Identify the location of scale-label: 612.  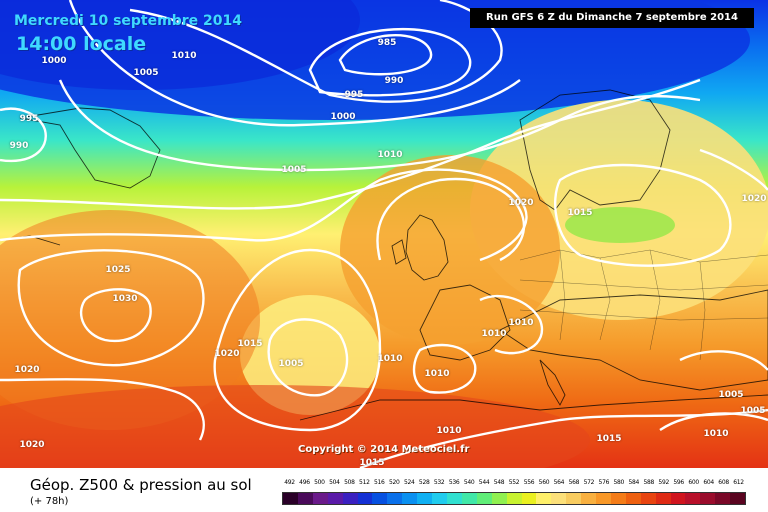
(738, 482).